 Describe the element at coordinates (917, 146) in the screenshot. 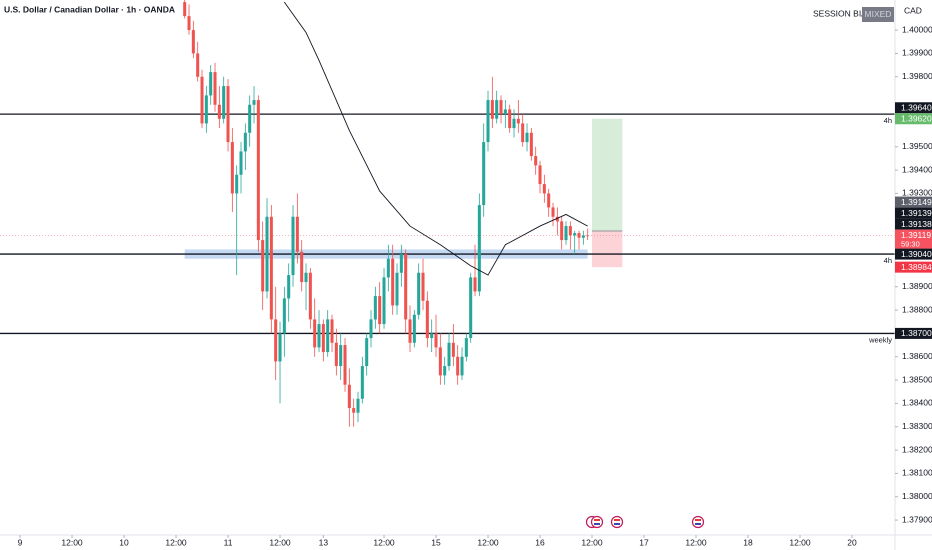

I see `y-tick-label: 1.39500` at that location.